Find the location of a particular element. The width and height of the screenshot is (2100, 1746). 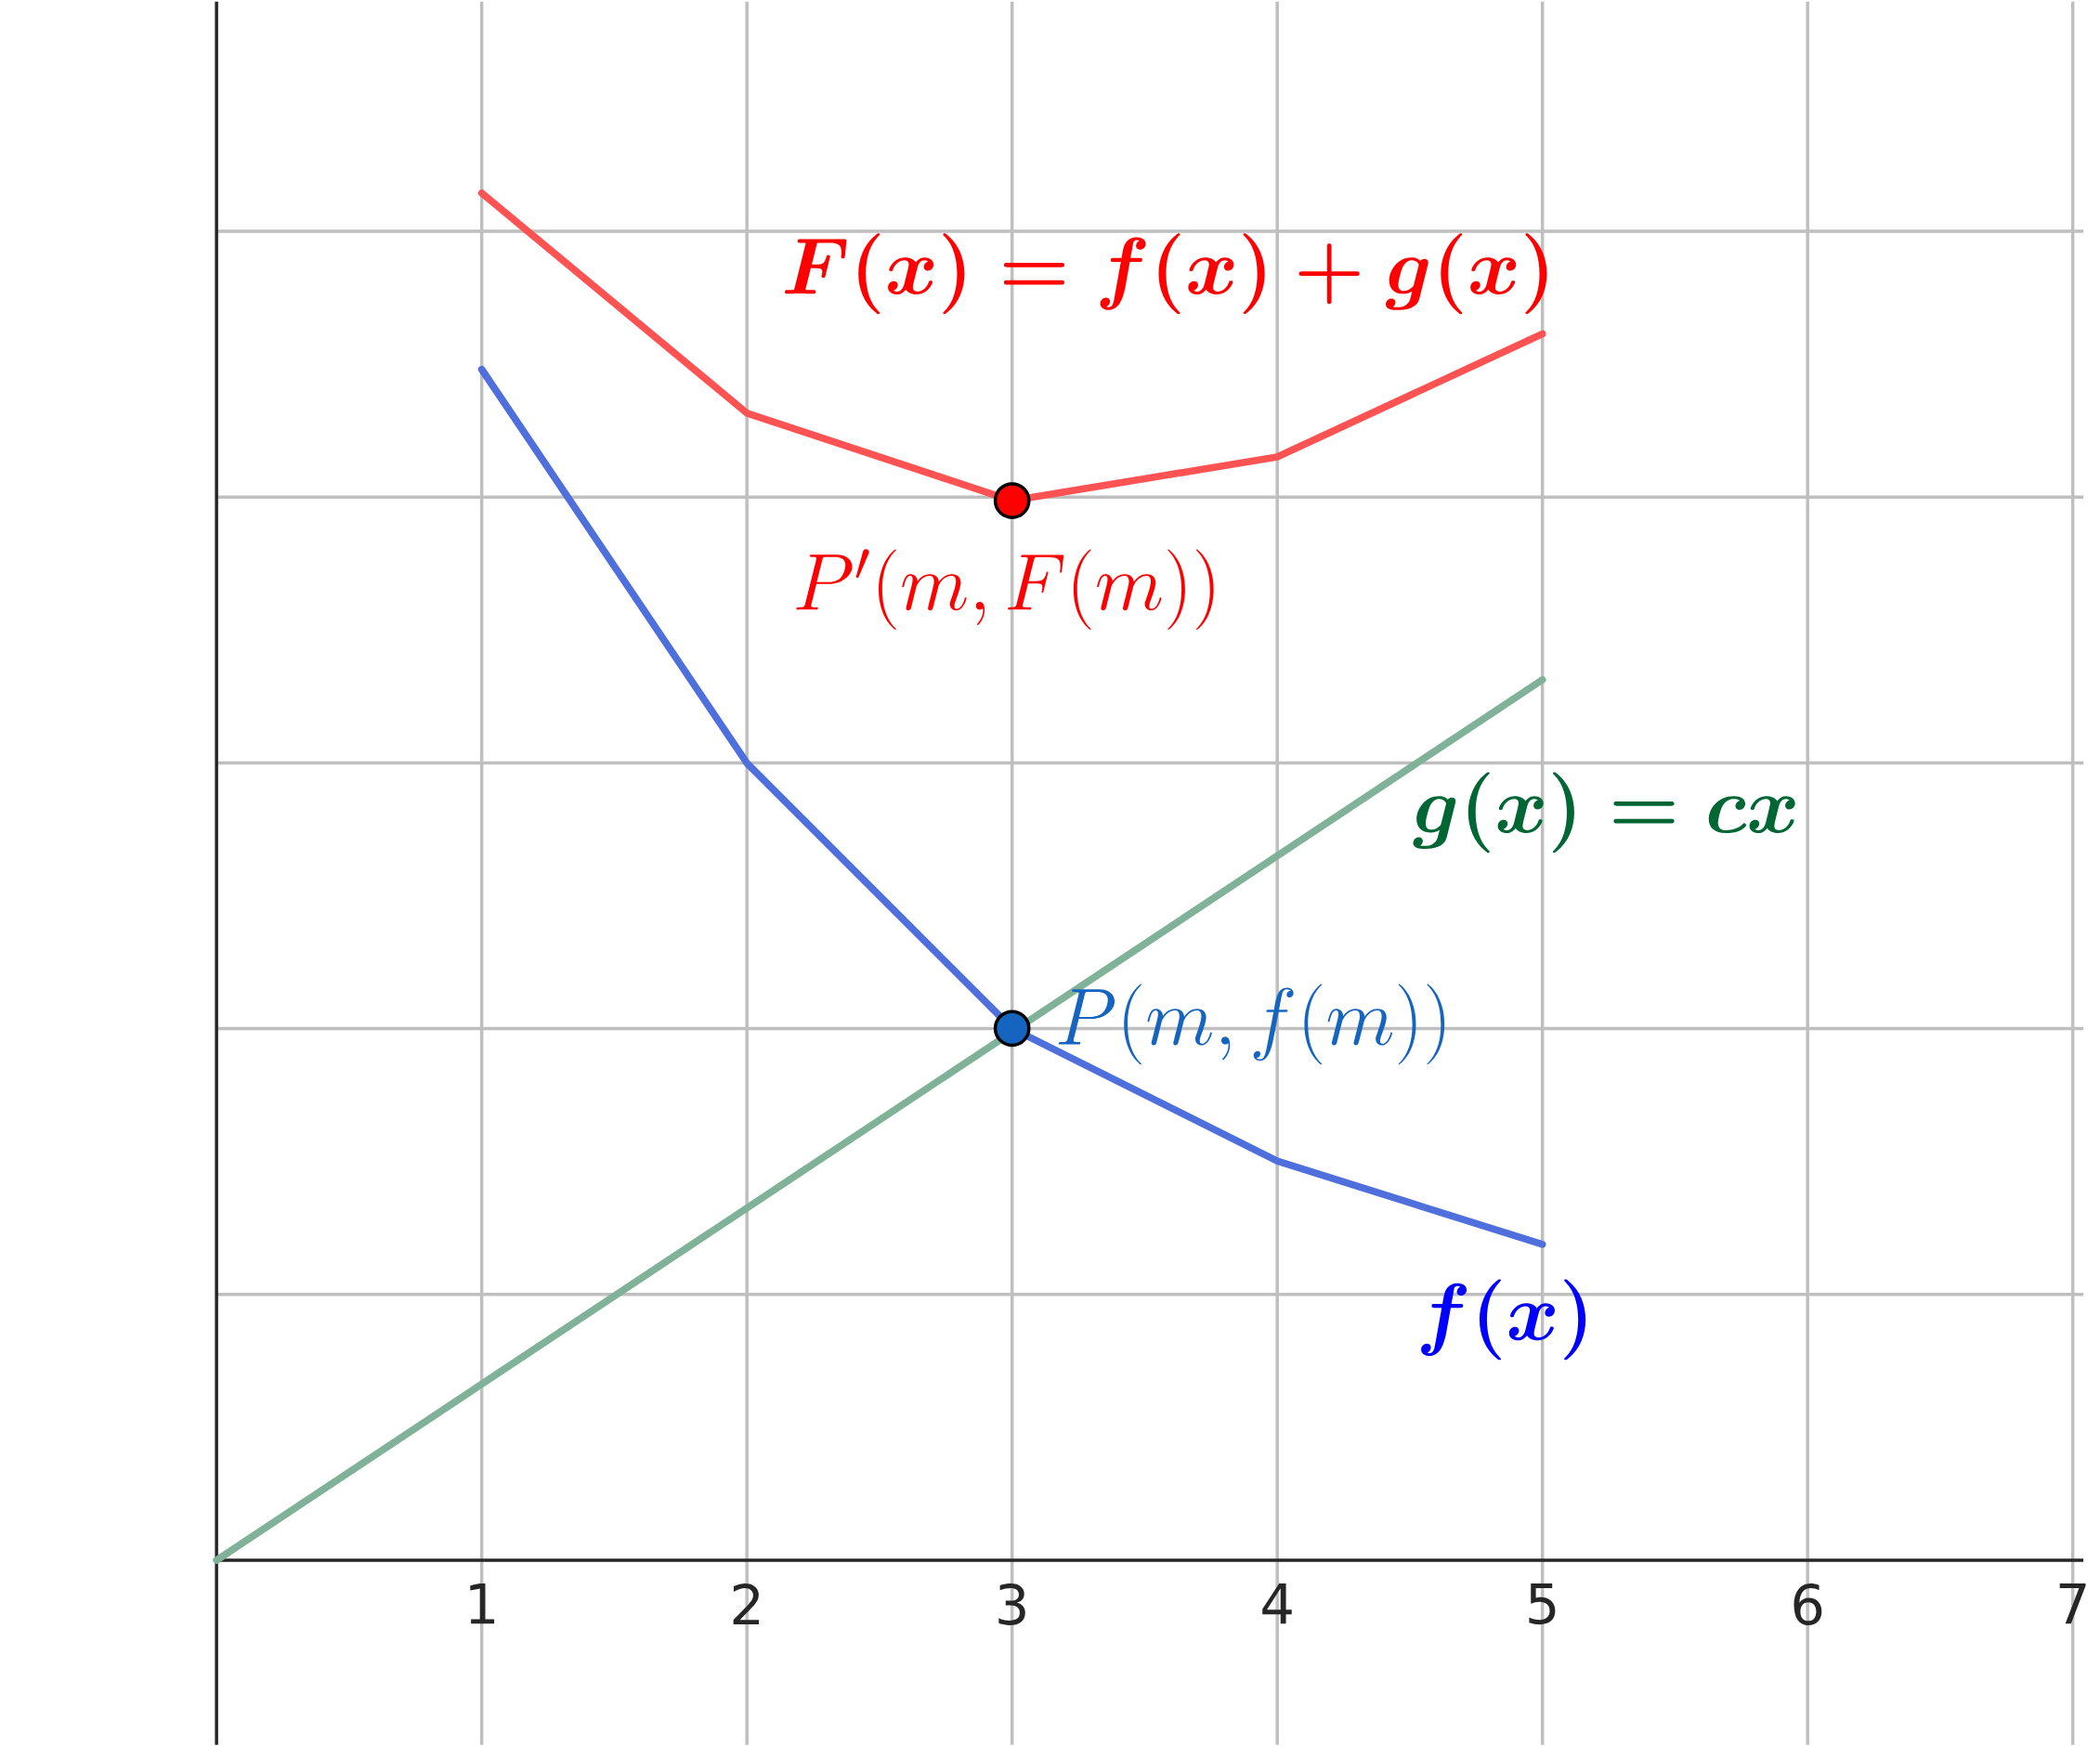

x-tick-label: 6 is located at coordinates (1807, 1604).